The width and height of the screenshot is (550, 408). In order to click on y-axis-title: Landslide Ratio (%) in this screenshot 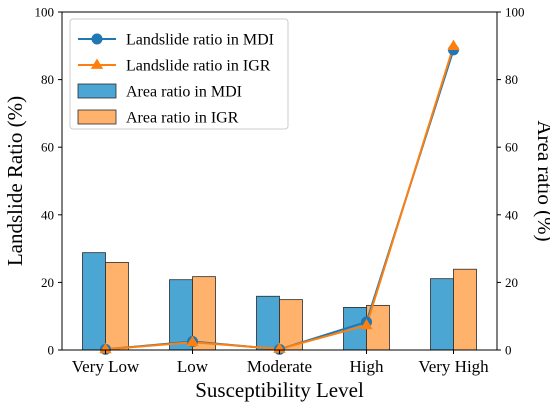, I will do `click(15, 181)`.